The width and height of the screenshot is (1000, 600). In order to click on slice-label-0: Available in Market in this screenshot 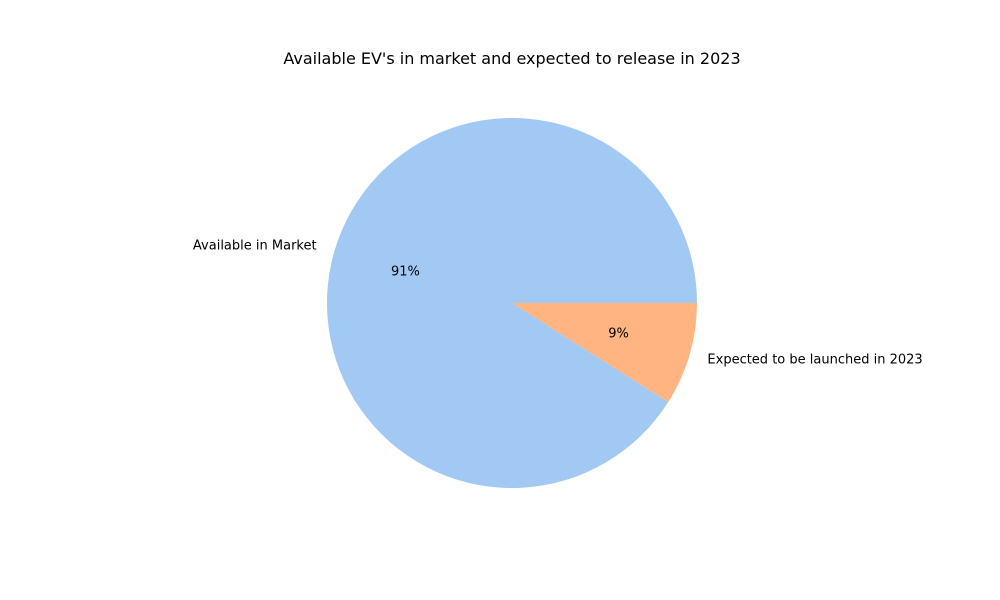, I will do `click(255, 246)`.